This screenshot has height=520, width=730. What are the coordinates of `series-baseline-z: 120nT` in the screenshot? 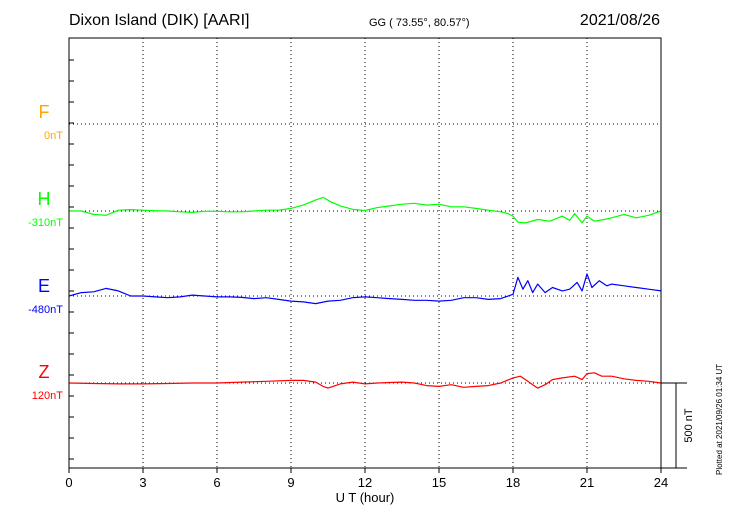 It's located at (47, 396).